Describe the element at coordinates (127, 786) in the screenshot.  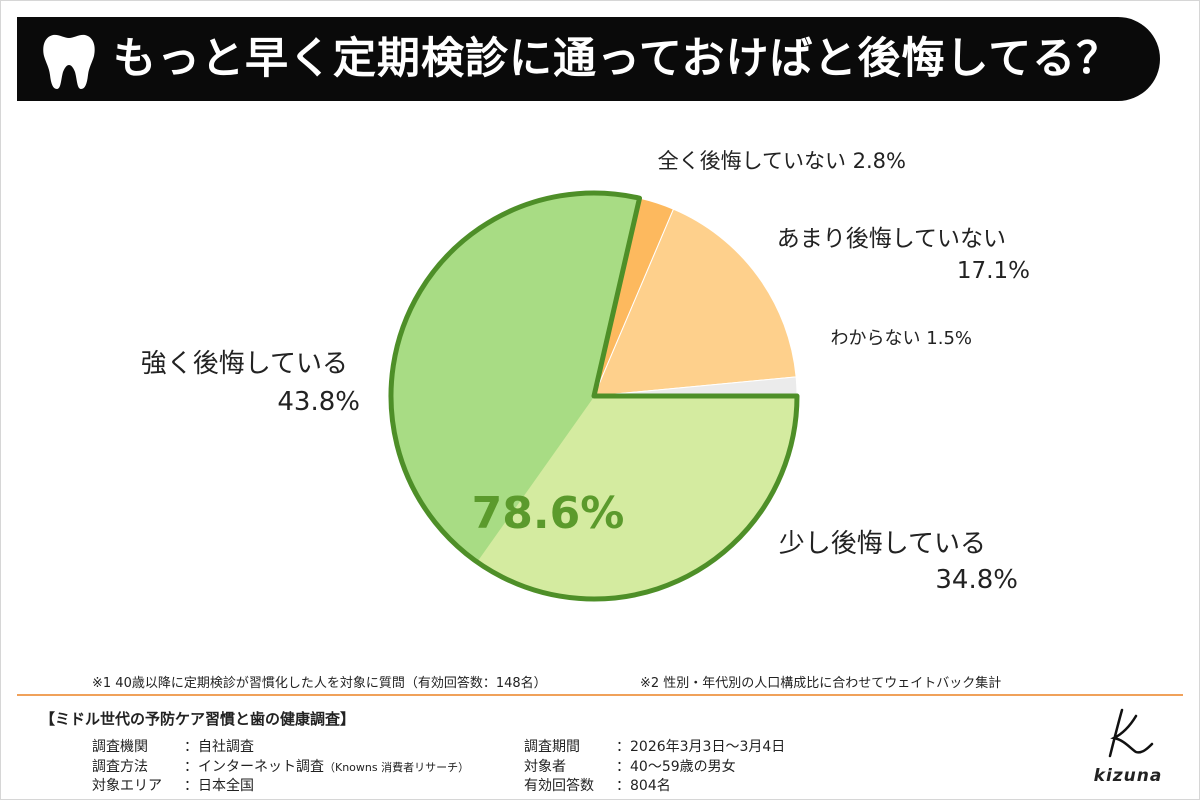
I see `survey-key: 対象エリア` at that location.